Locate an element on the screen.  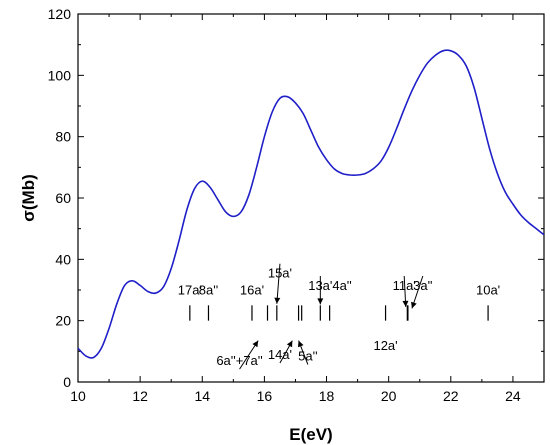
orbital-label: 17a' is located at coordinates (190, 290).